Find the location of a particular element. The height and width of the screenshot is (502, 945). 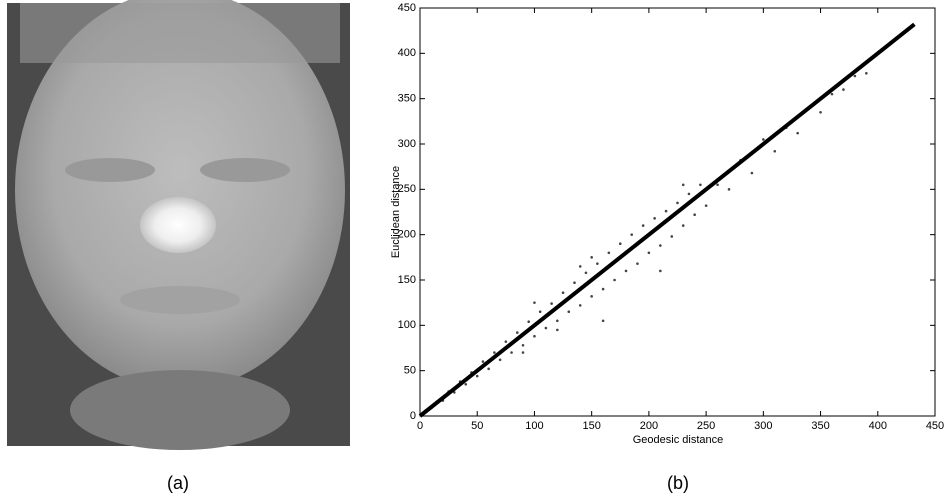

caption: (b) is located at coordinates (678, 483).